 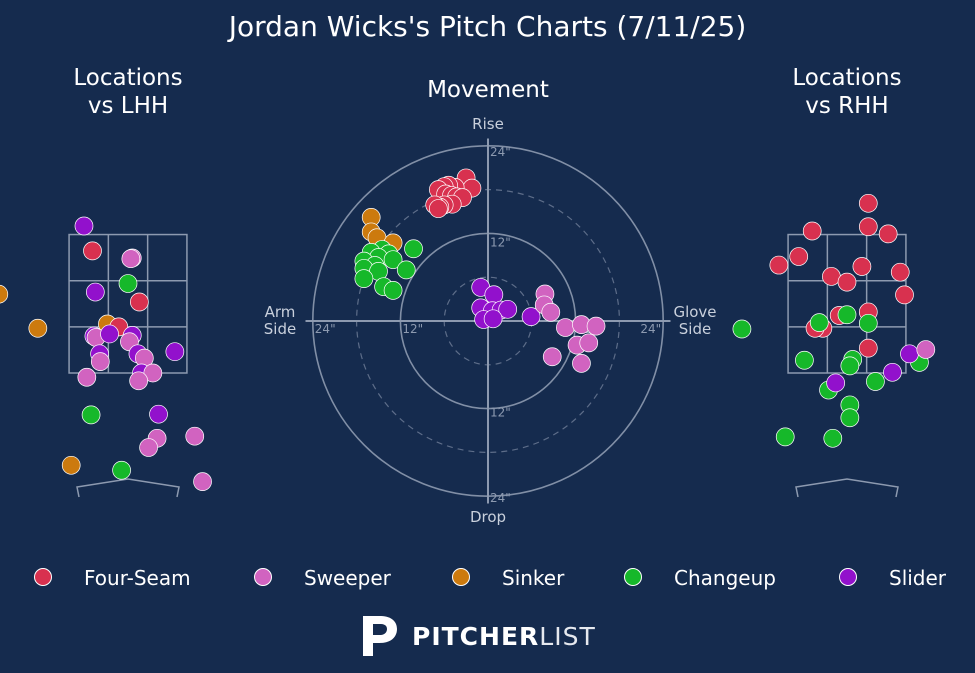 I want to click on pitcherlist-logo: PITCHERLIST, so click(x=480, y=635).